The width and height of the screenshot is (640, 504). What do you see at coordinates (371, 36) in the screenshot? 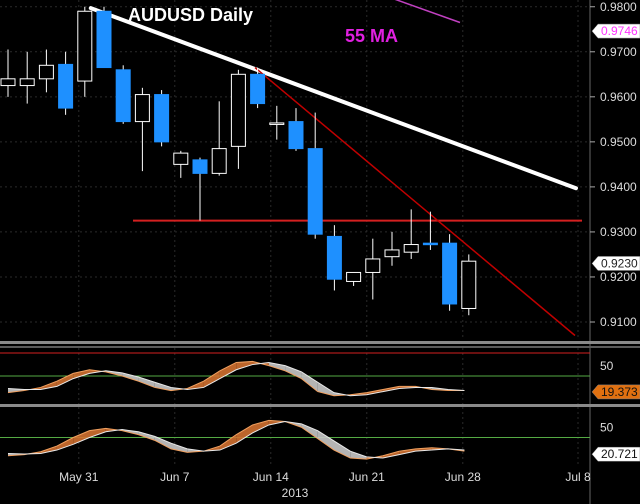
I see `ma-label: 55 MA` at bounding box center [371, 36].